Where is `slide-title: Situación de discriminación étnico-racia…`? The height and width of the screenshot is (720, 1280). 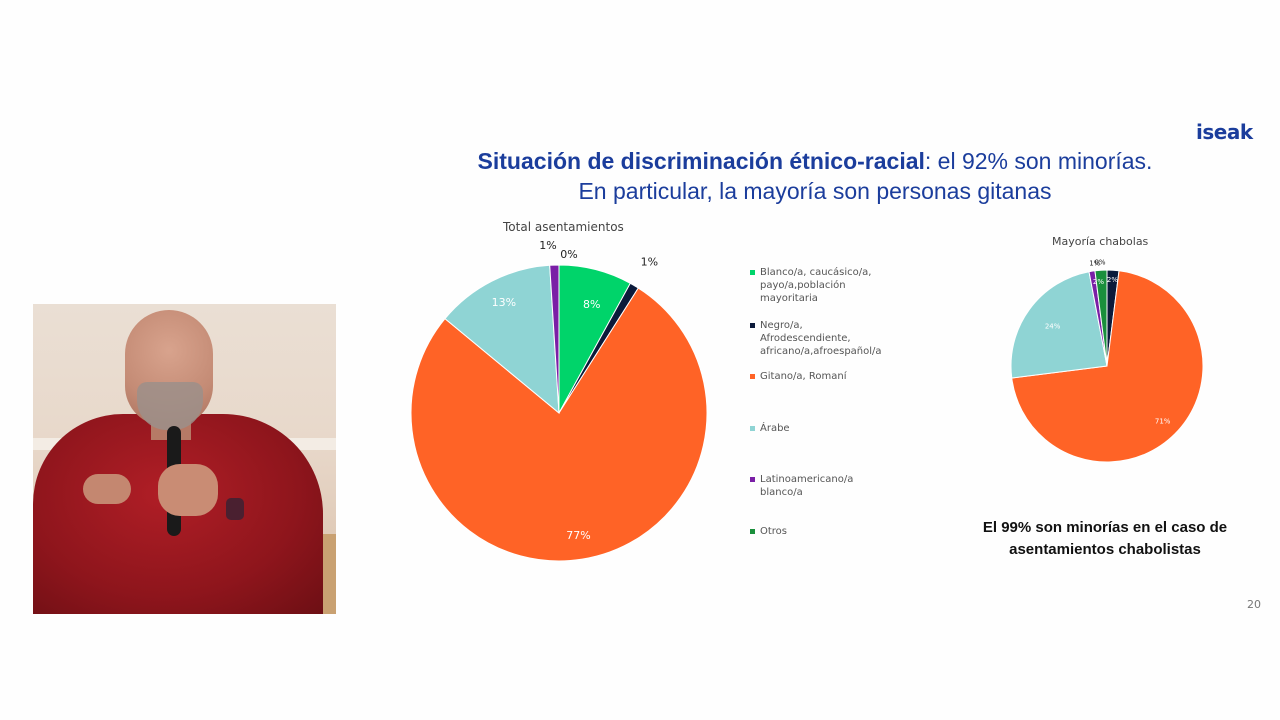
slide-title: Situación de discriminación étnico-racia… is located at coordinates (815, 176).